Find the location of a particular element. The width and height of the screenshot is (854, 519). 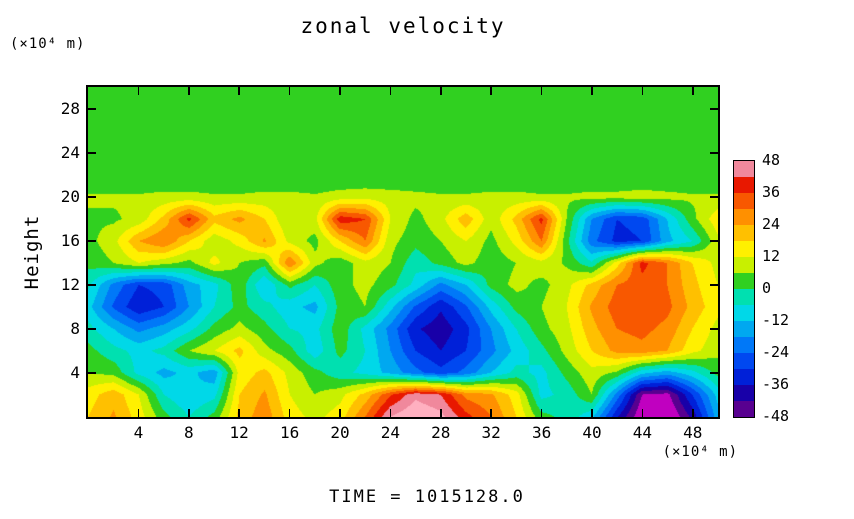

x-tick-label: 20 is located at coordinates (340, 432).